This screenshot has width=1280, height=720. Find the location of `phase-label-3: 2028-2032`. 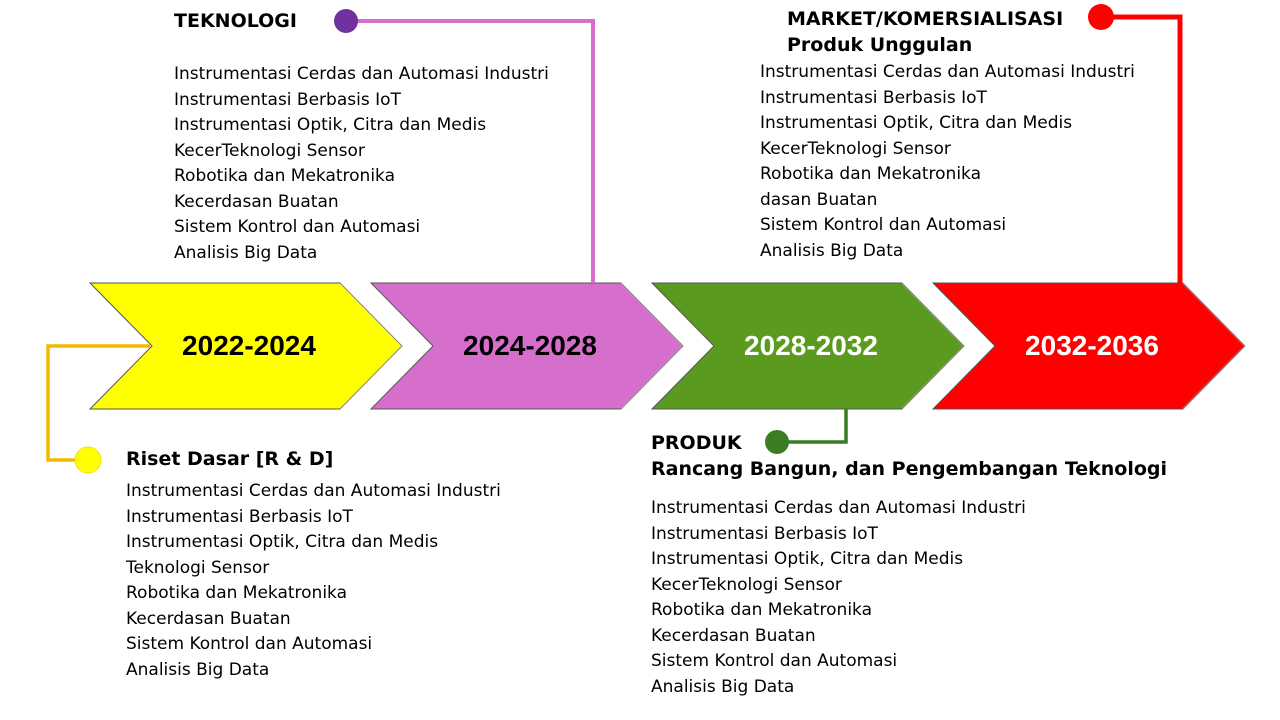

phase-label-3: 2028-2032 is located at coordinates (811, 345).